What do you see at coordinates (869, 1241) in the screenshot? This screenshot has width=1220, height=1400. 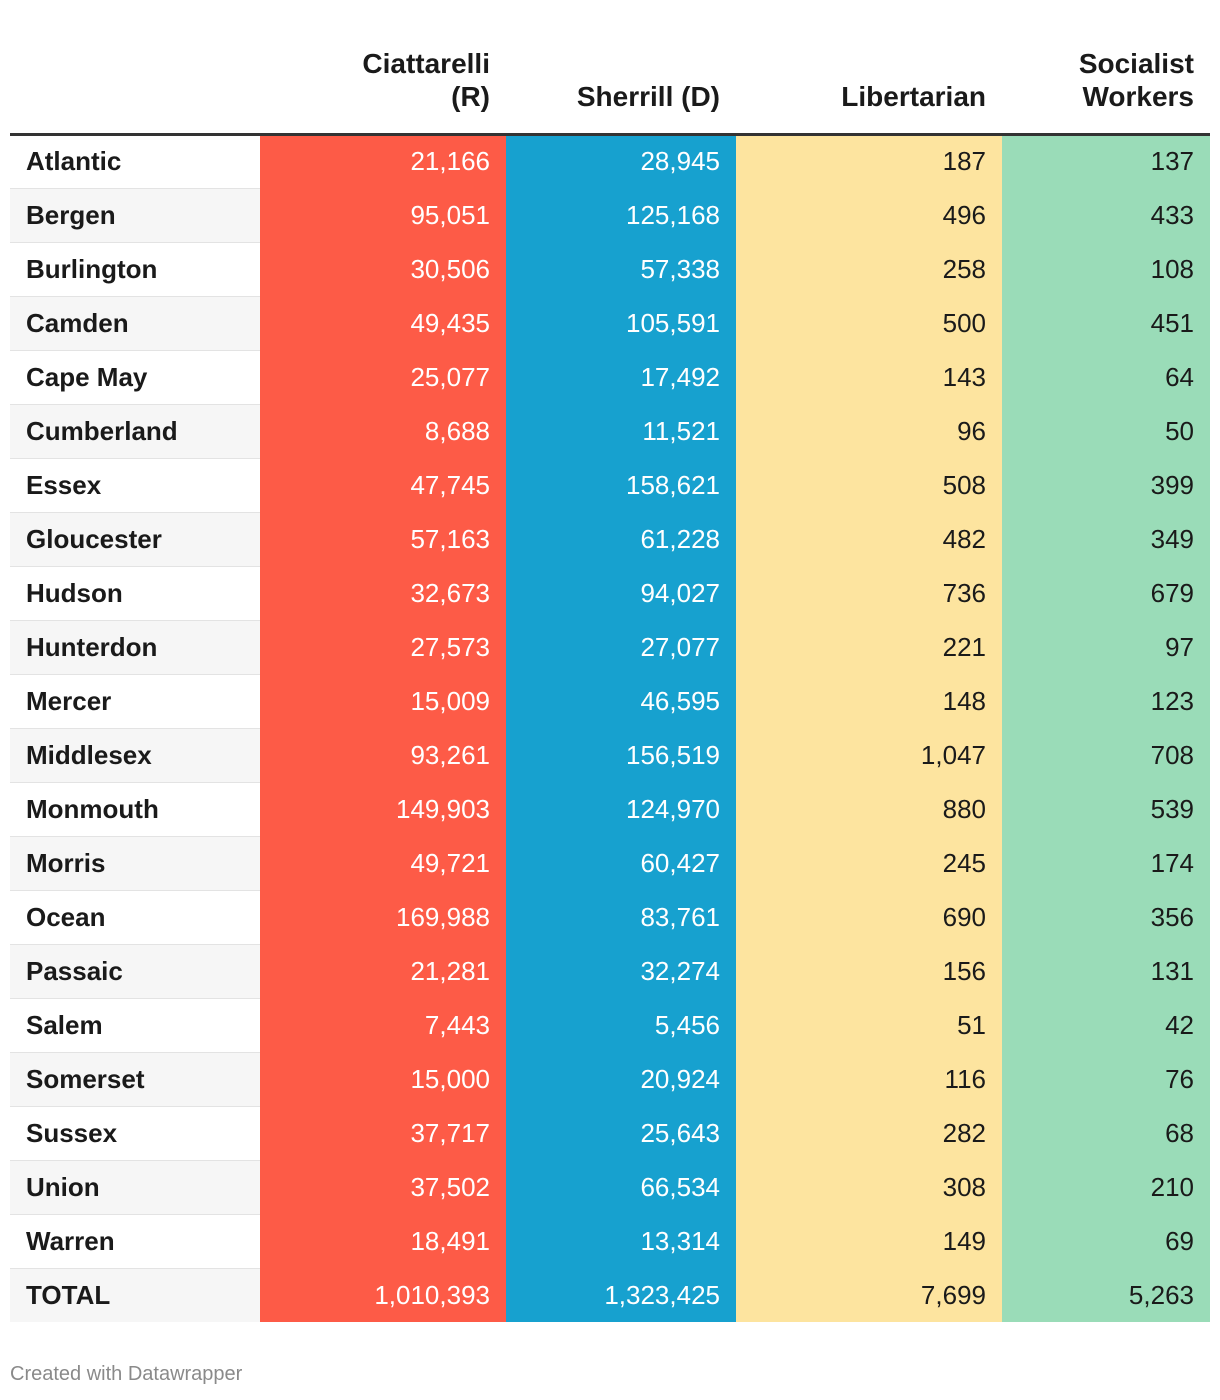 I see `libertarian-votes-cell: 149` at bounding box center [869, 1241].